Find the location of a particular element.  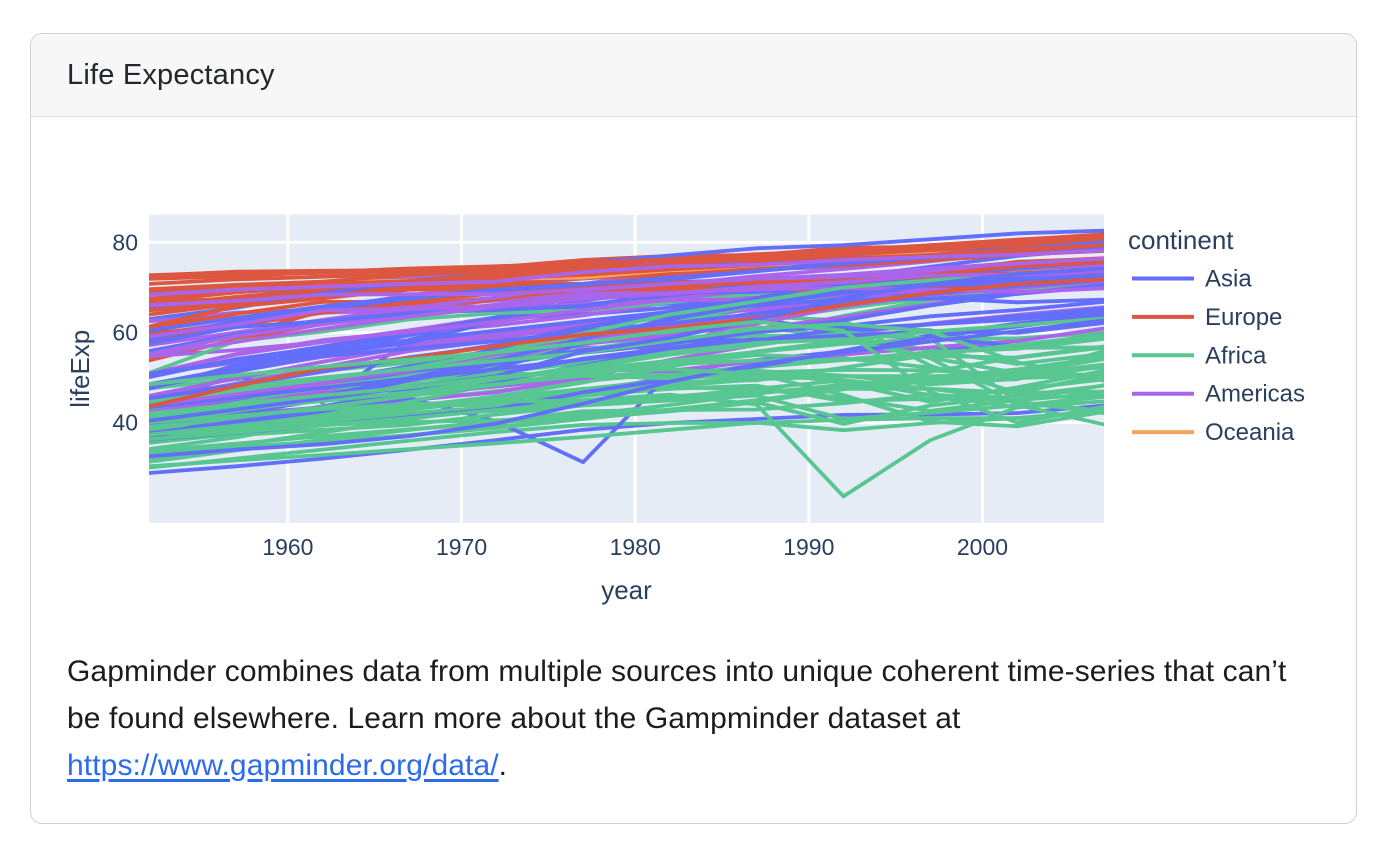

country-line-romania is located at coordinates (626, 302).